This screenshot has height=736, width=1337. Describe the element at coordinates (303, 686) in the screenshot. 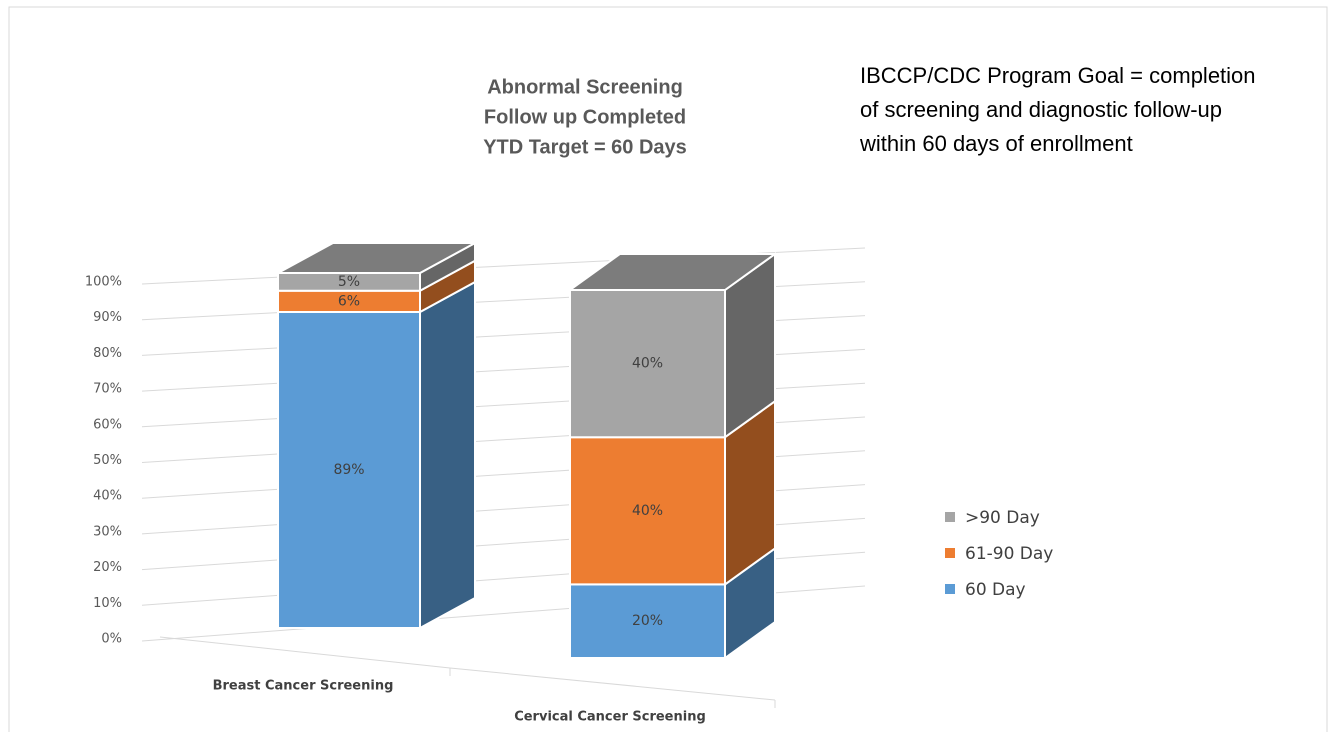

I see `x-tick-label: Breast Cancer Screening` at that location.